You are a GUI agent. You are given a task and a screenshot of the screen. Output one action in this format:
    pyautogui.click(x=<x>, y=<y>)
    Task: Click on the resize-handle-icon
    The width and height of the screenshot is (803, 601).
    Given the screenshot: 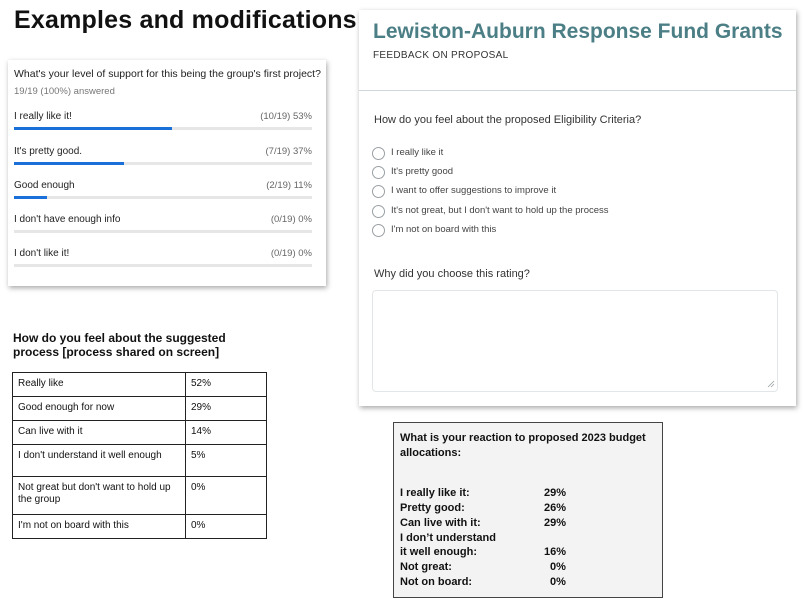 What is the action you would take?
    pyautogui.click(x=771, y=384)
    